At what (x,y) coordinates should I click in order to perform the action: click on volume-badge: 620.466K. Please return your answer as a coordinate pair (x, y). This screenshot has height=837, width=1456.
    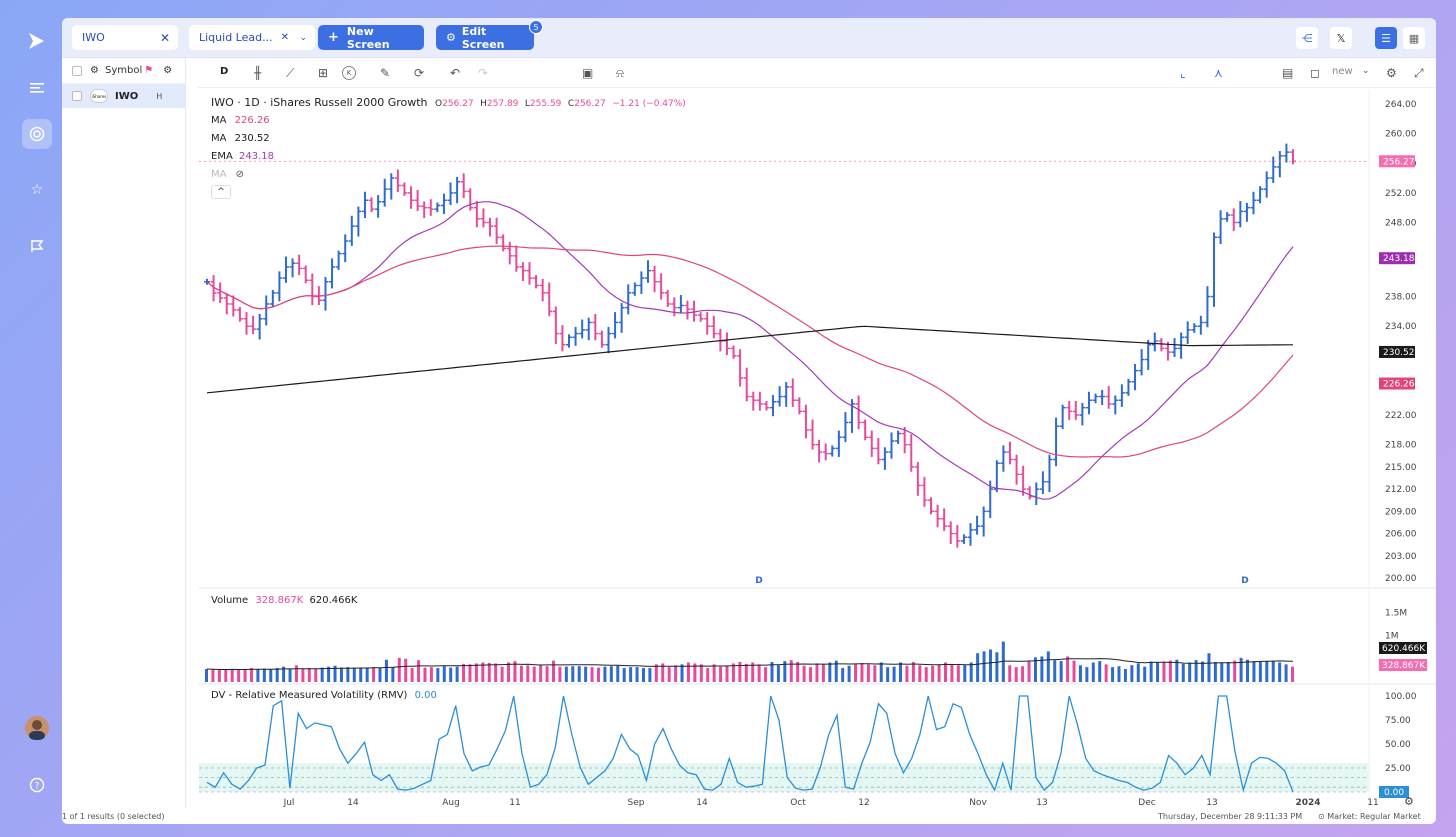
    Looking at the image, I should click on (1403, 648).